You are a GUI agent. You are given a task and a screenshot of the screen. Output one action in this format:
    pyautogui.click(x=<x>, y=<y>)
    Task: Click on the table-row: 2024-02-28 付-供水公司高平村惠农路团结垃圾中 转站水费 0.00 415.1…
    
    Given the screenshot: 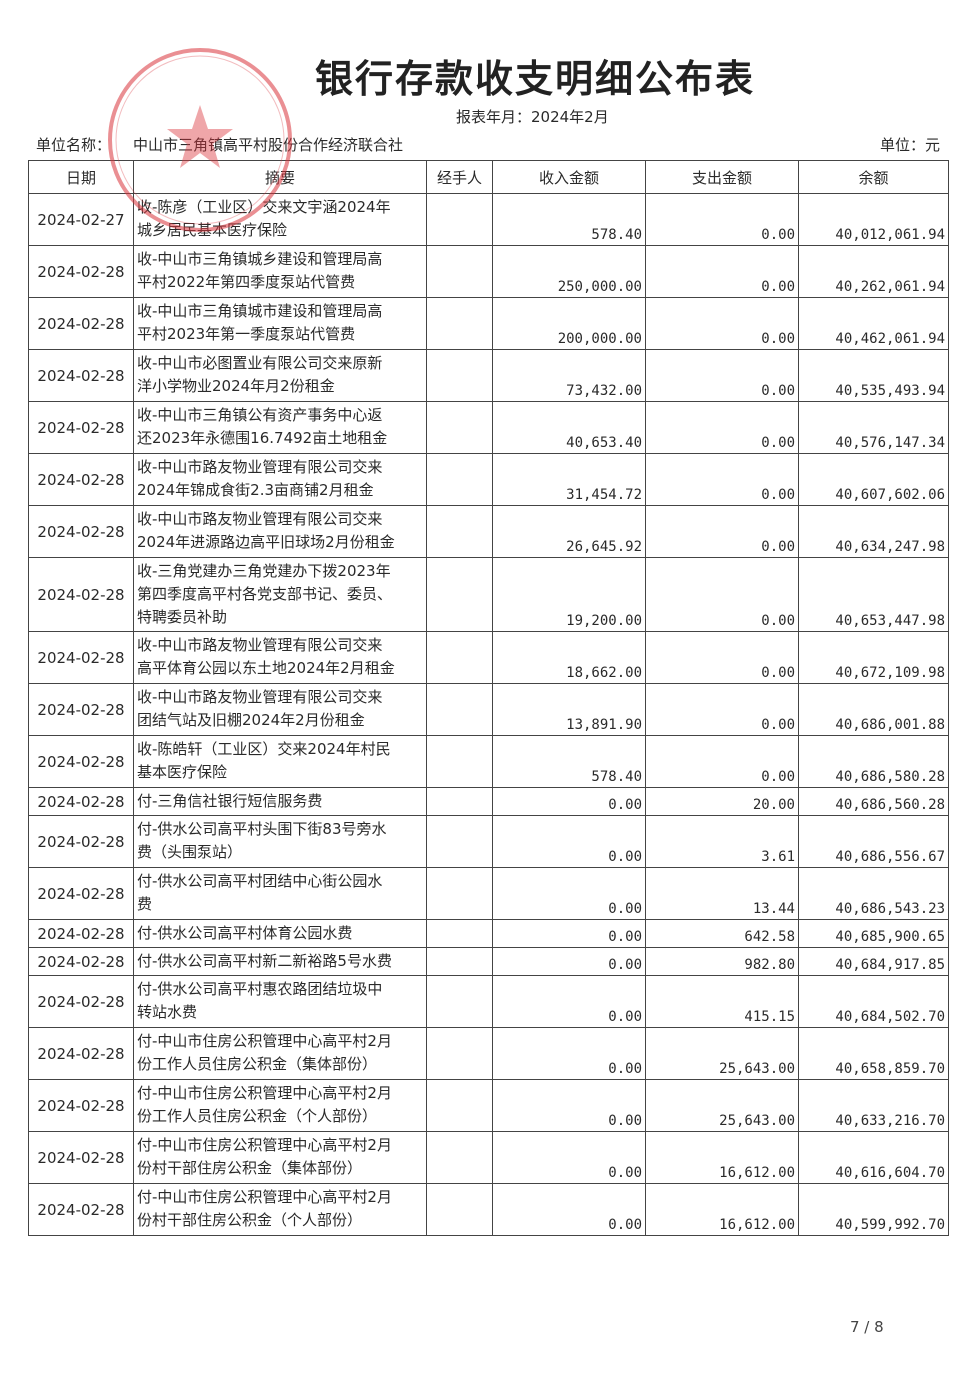 What is the action you would take?
    pyautogui.click(x=488, y=1001)
    